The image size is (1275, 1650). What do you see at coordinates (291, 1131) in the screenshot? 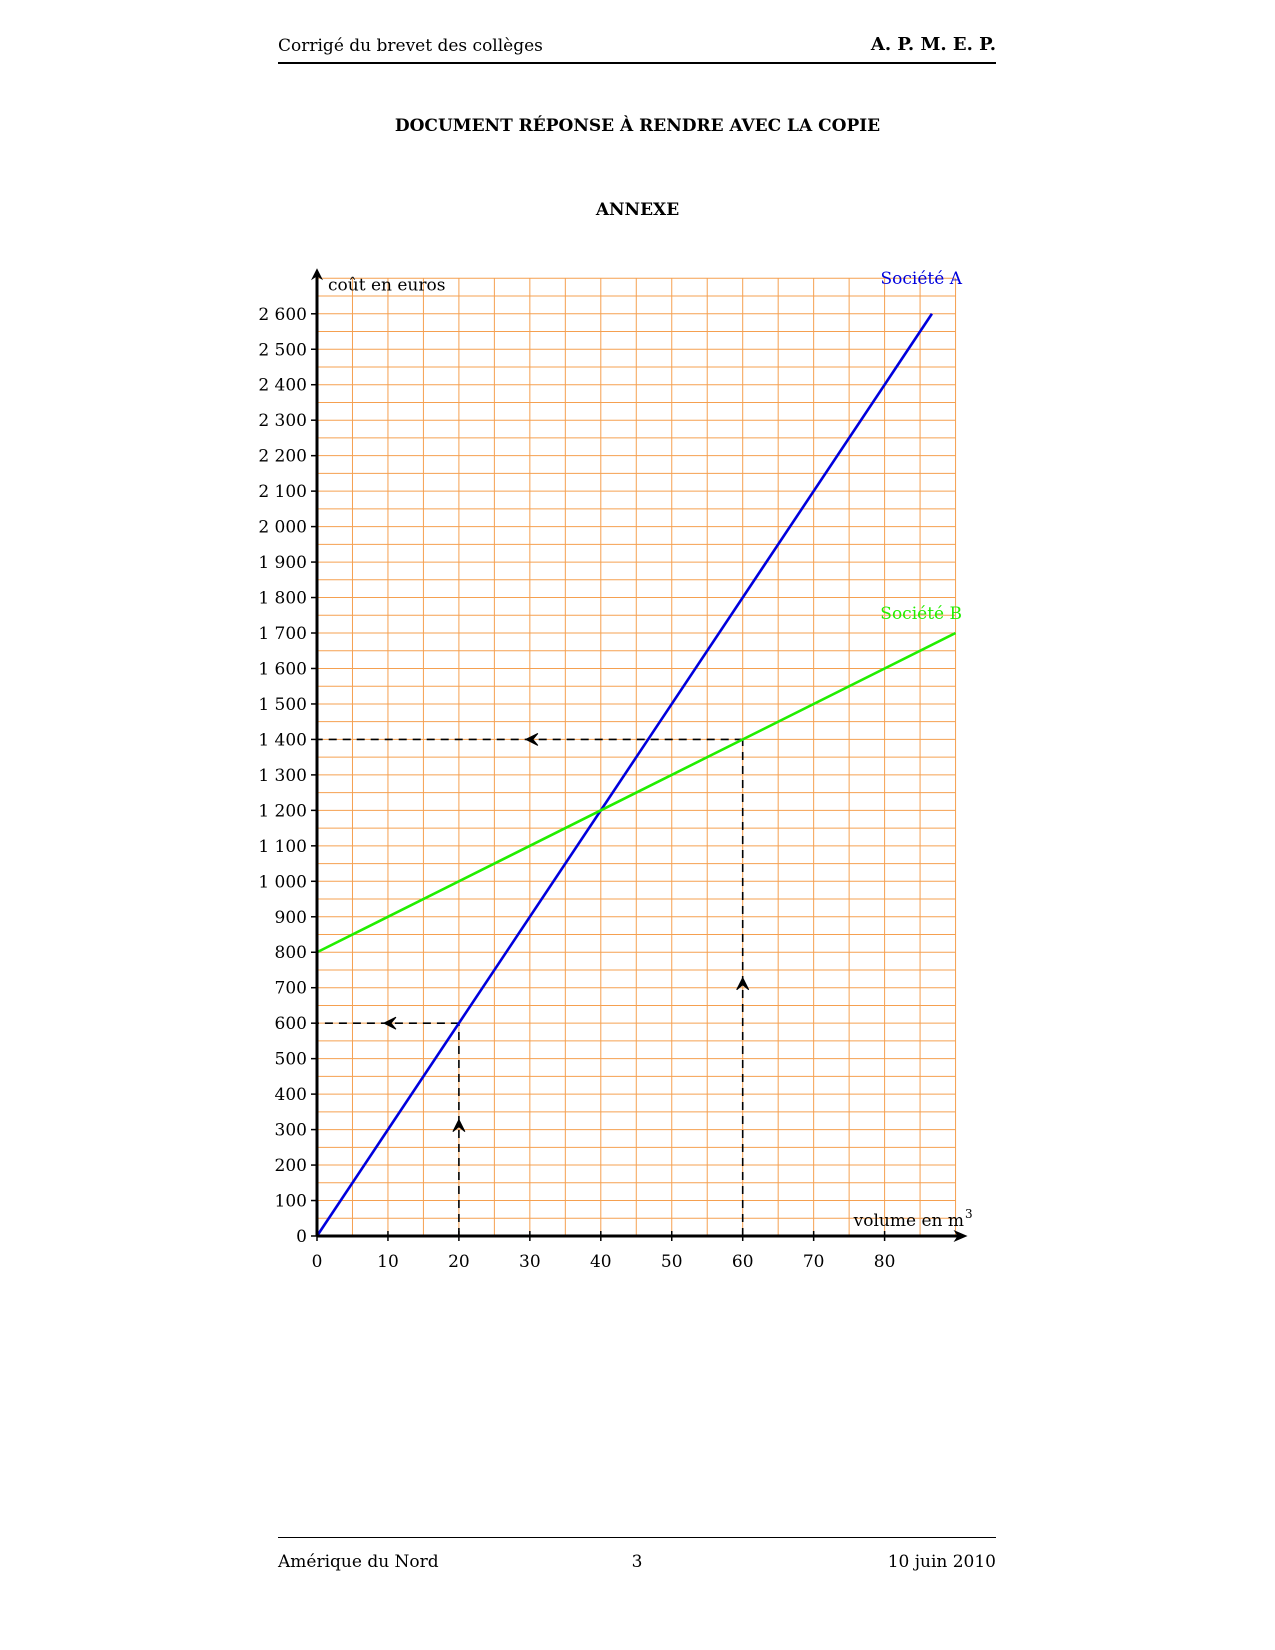
I see `y-tick-label: 300` at bounding box center [291, 1131].